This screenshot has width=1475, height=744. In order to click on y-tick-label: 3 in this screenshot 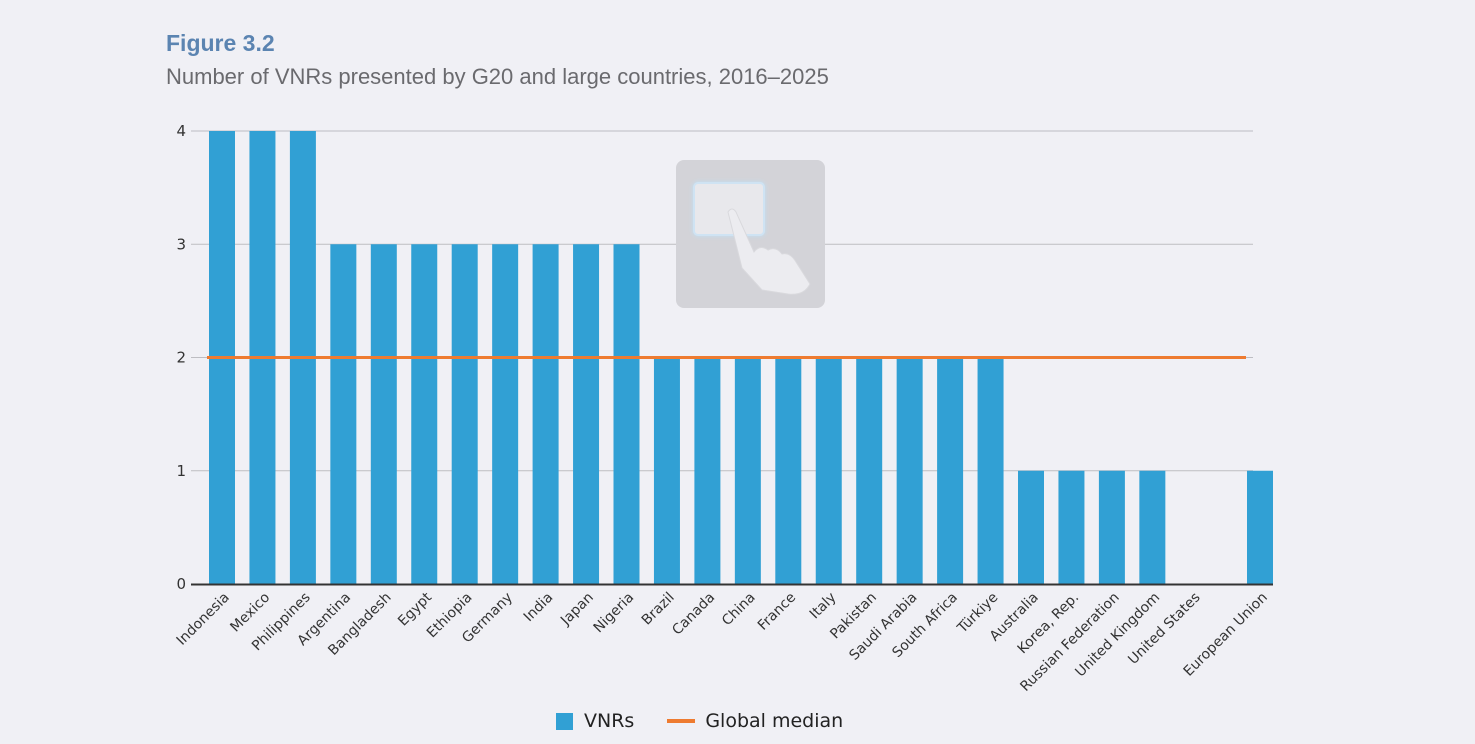, I will do `click(181, 244)`.